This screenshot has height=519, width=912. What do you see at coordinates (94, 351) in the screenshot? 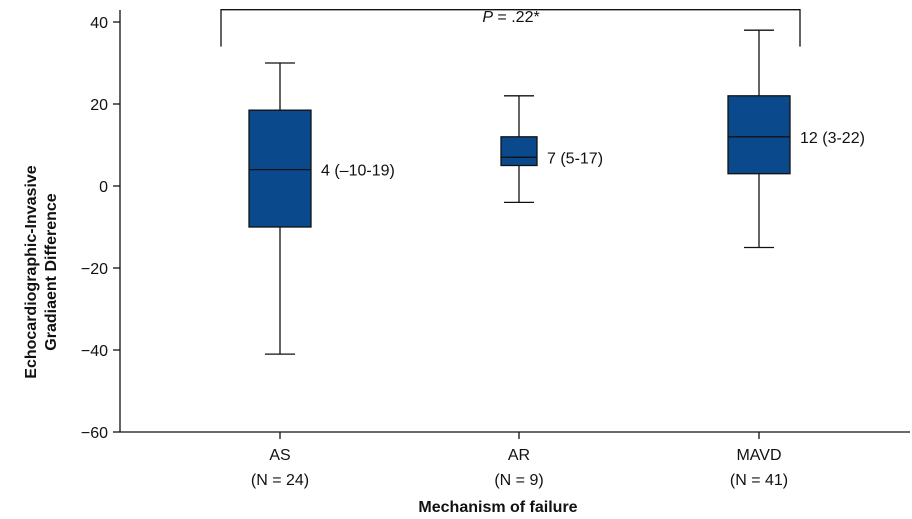
I see `y-tick-label: −40` at bounding box center [94, 351].